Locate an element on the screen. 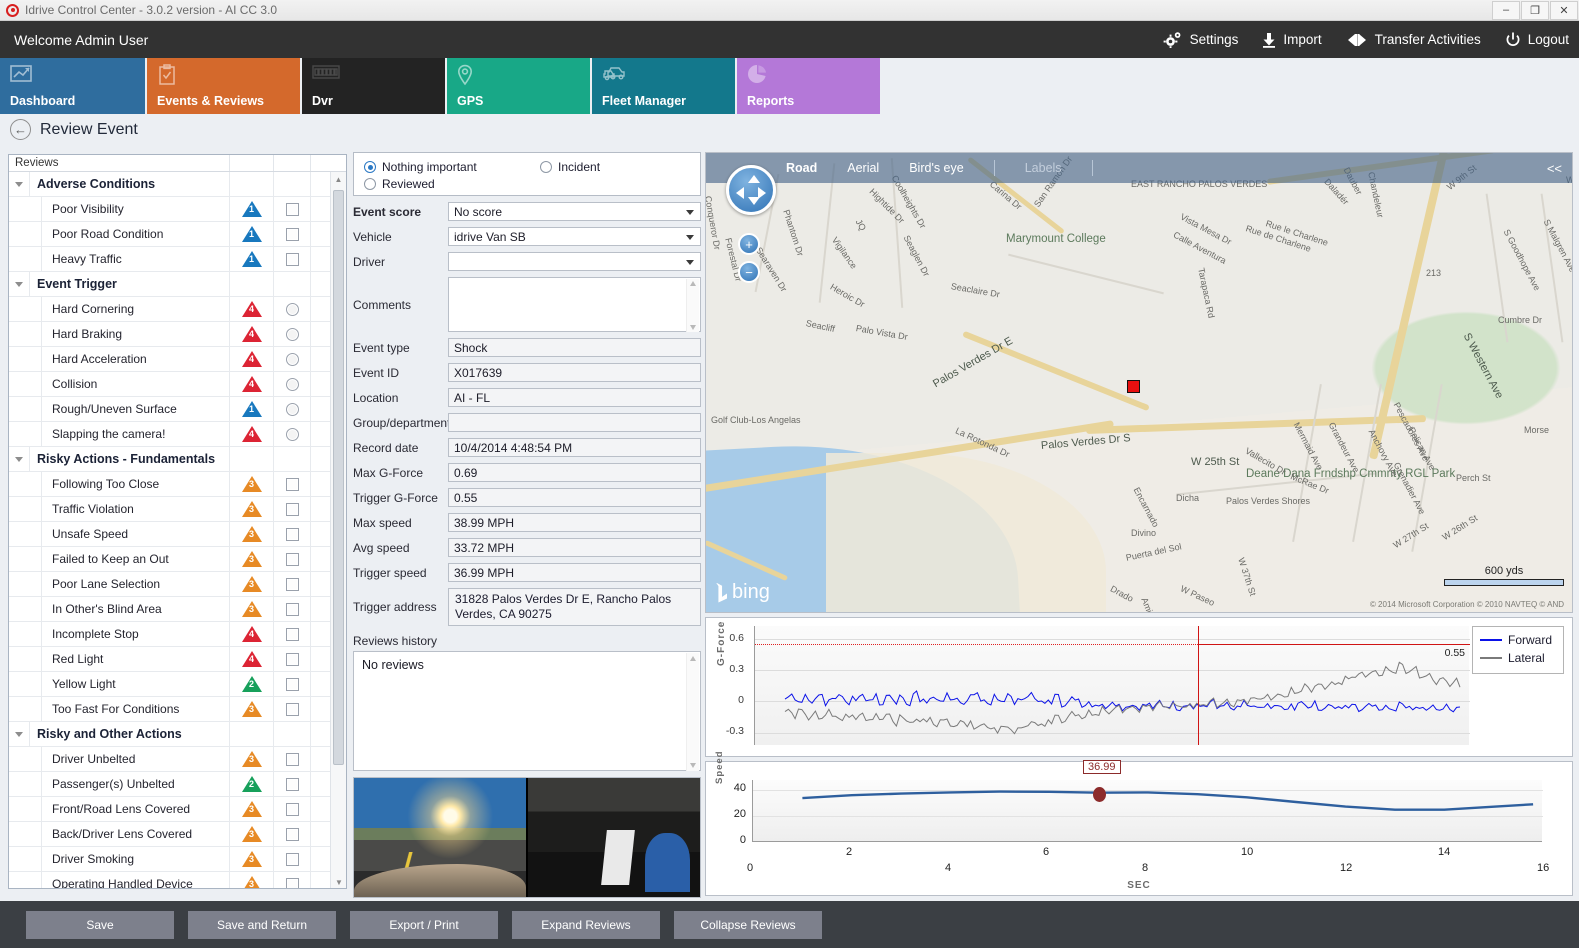  scroll-down-icon: ▼ is located at coordinates (339, 882).